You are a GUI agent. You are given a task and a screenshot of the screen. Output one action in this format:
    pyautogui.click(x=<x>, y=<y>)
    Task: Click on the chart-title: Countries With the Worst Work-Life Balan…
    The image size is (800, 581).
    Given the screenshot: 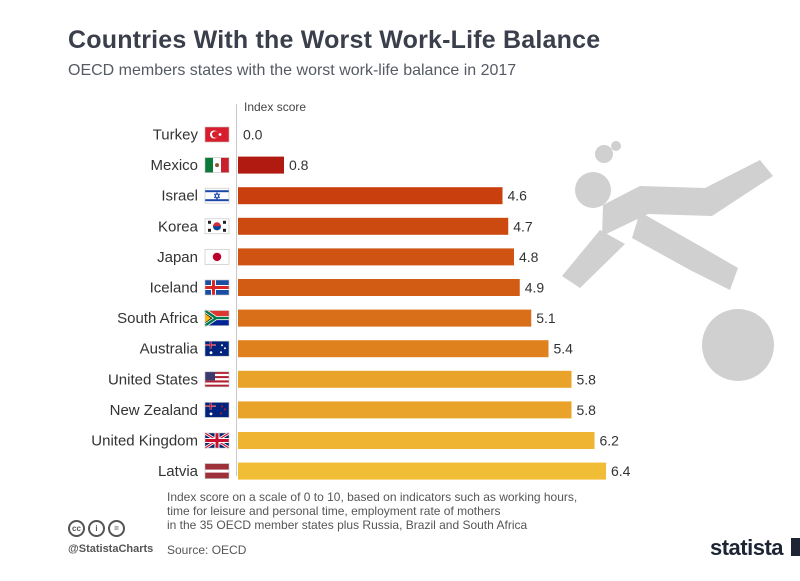 What is the action you would take?
    pyautogui.click(x=334, y=40)
    